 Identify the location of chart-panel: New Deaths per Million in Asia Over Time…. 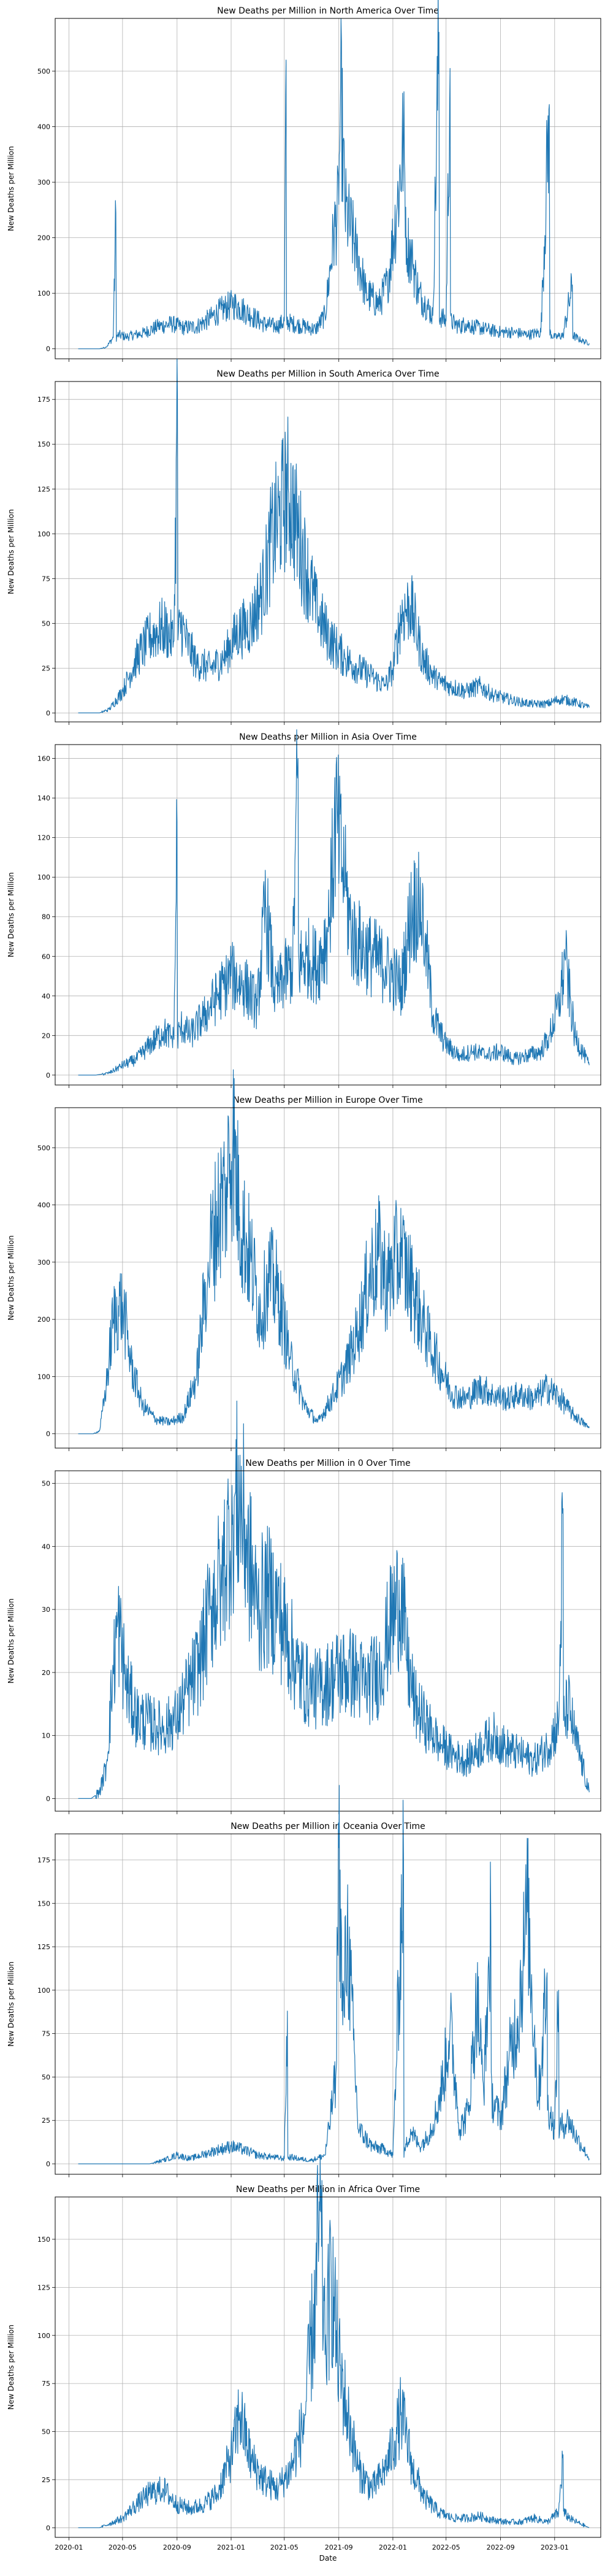
(304, 908).